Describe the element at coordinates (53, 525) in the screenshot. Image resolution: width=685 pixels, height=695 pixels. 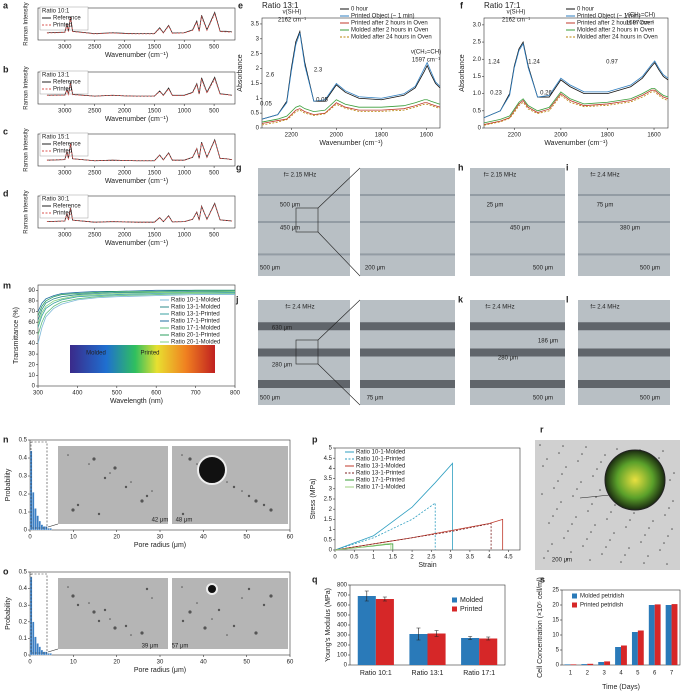
I see `pointer` at that location.